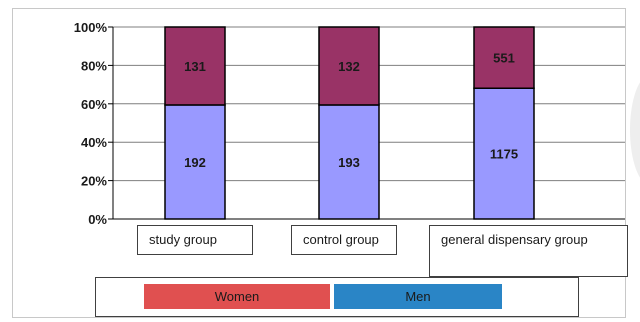  I want to click on legend: Women Men, so click(337, 297).